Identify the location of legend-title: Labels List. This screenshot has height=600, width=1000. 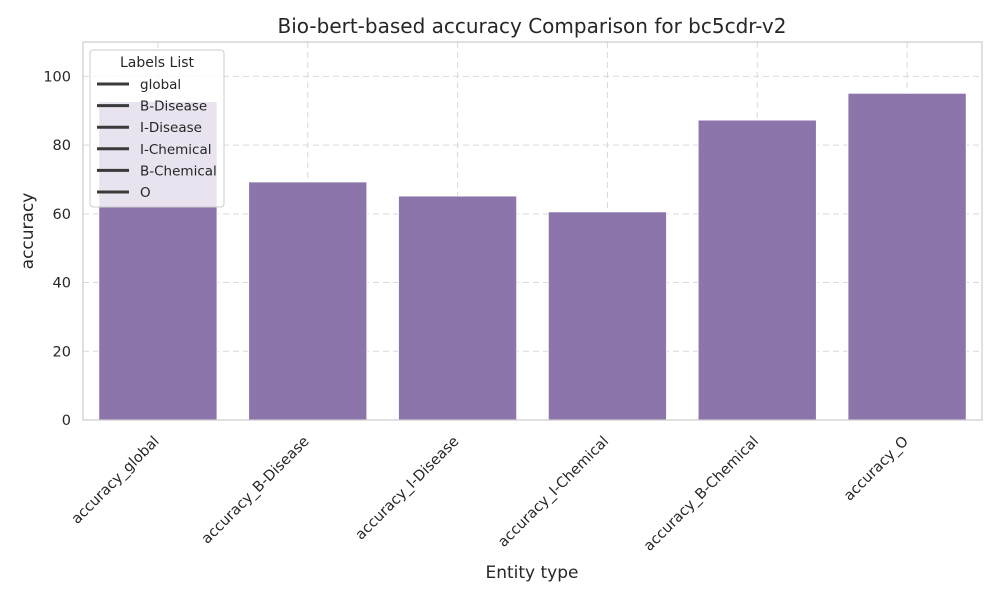
(157, 63).